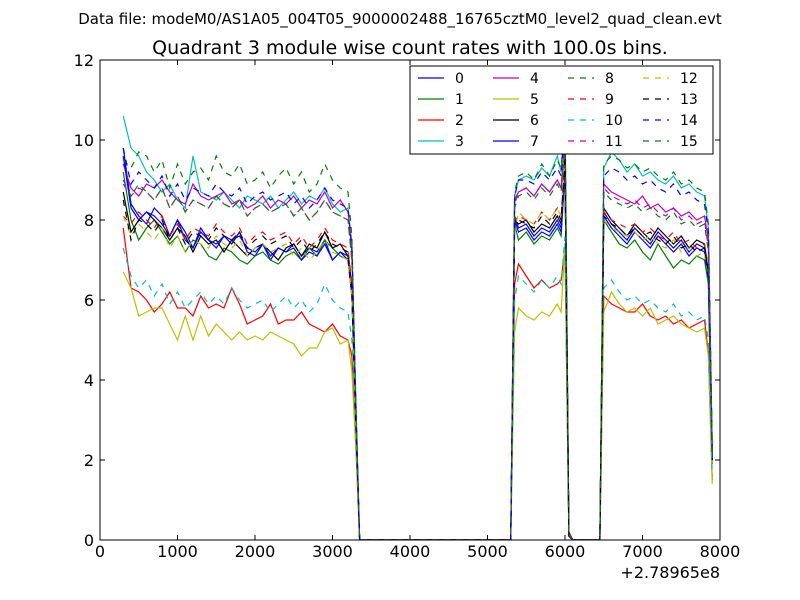 The image size is (800, 600). I want to click on x-tick-label: 7000, so click(642, 551).